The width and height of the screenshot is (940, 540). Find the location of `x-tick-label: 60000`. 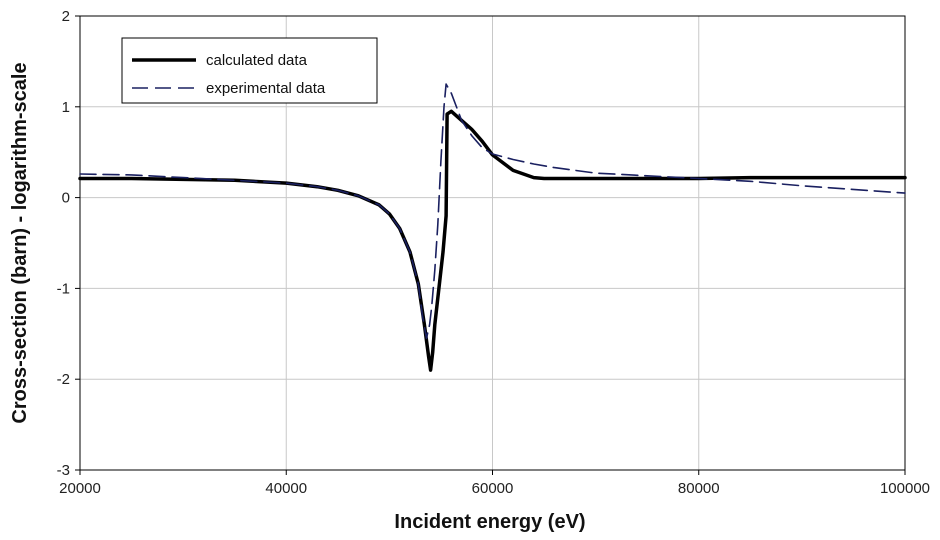

x-tick-label: 60000 is located at coordinates (493, 488).